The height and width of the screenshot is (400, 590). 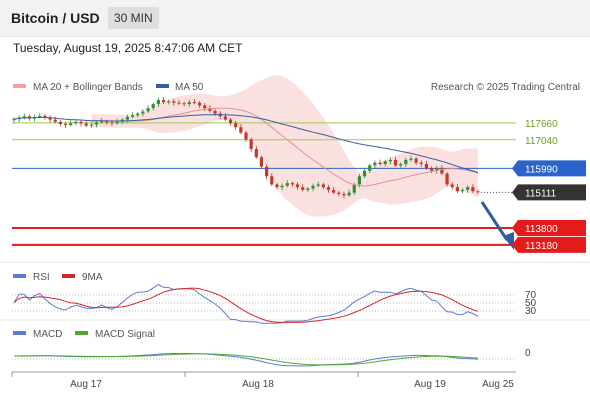 What do you see at coordinates (189, 87) in the screenshot?
I see `legend-ma50: MA 50` at bounding box center [189, 87].